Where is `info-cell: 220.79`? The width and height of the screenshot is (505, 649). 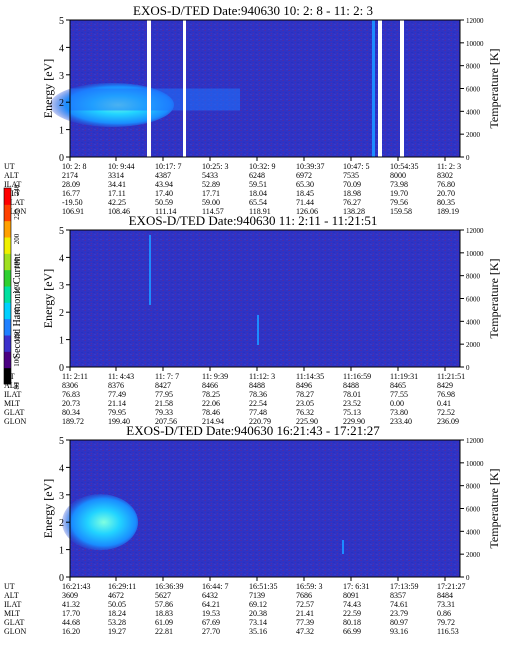 info-cell: 220.79 is located at coordinates (260, 421).